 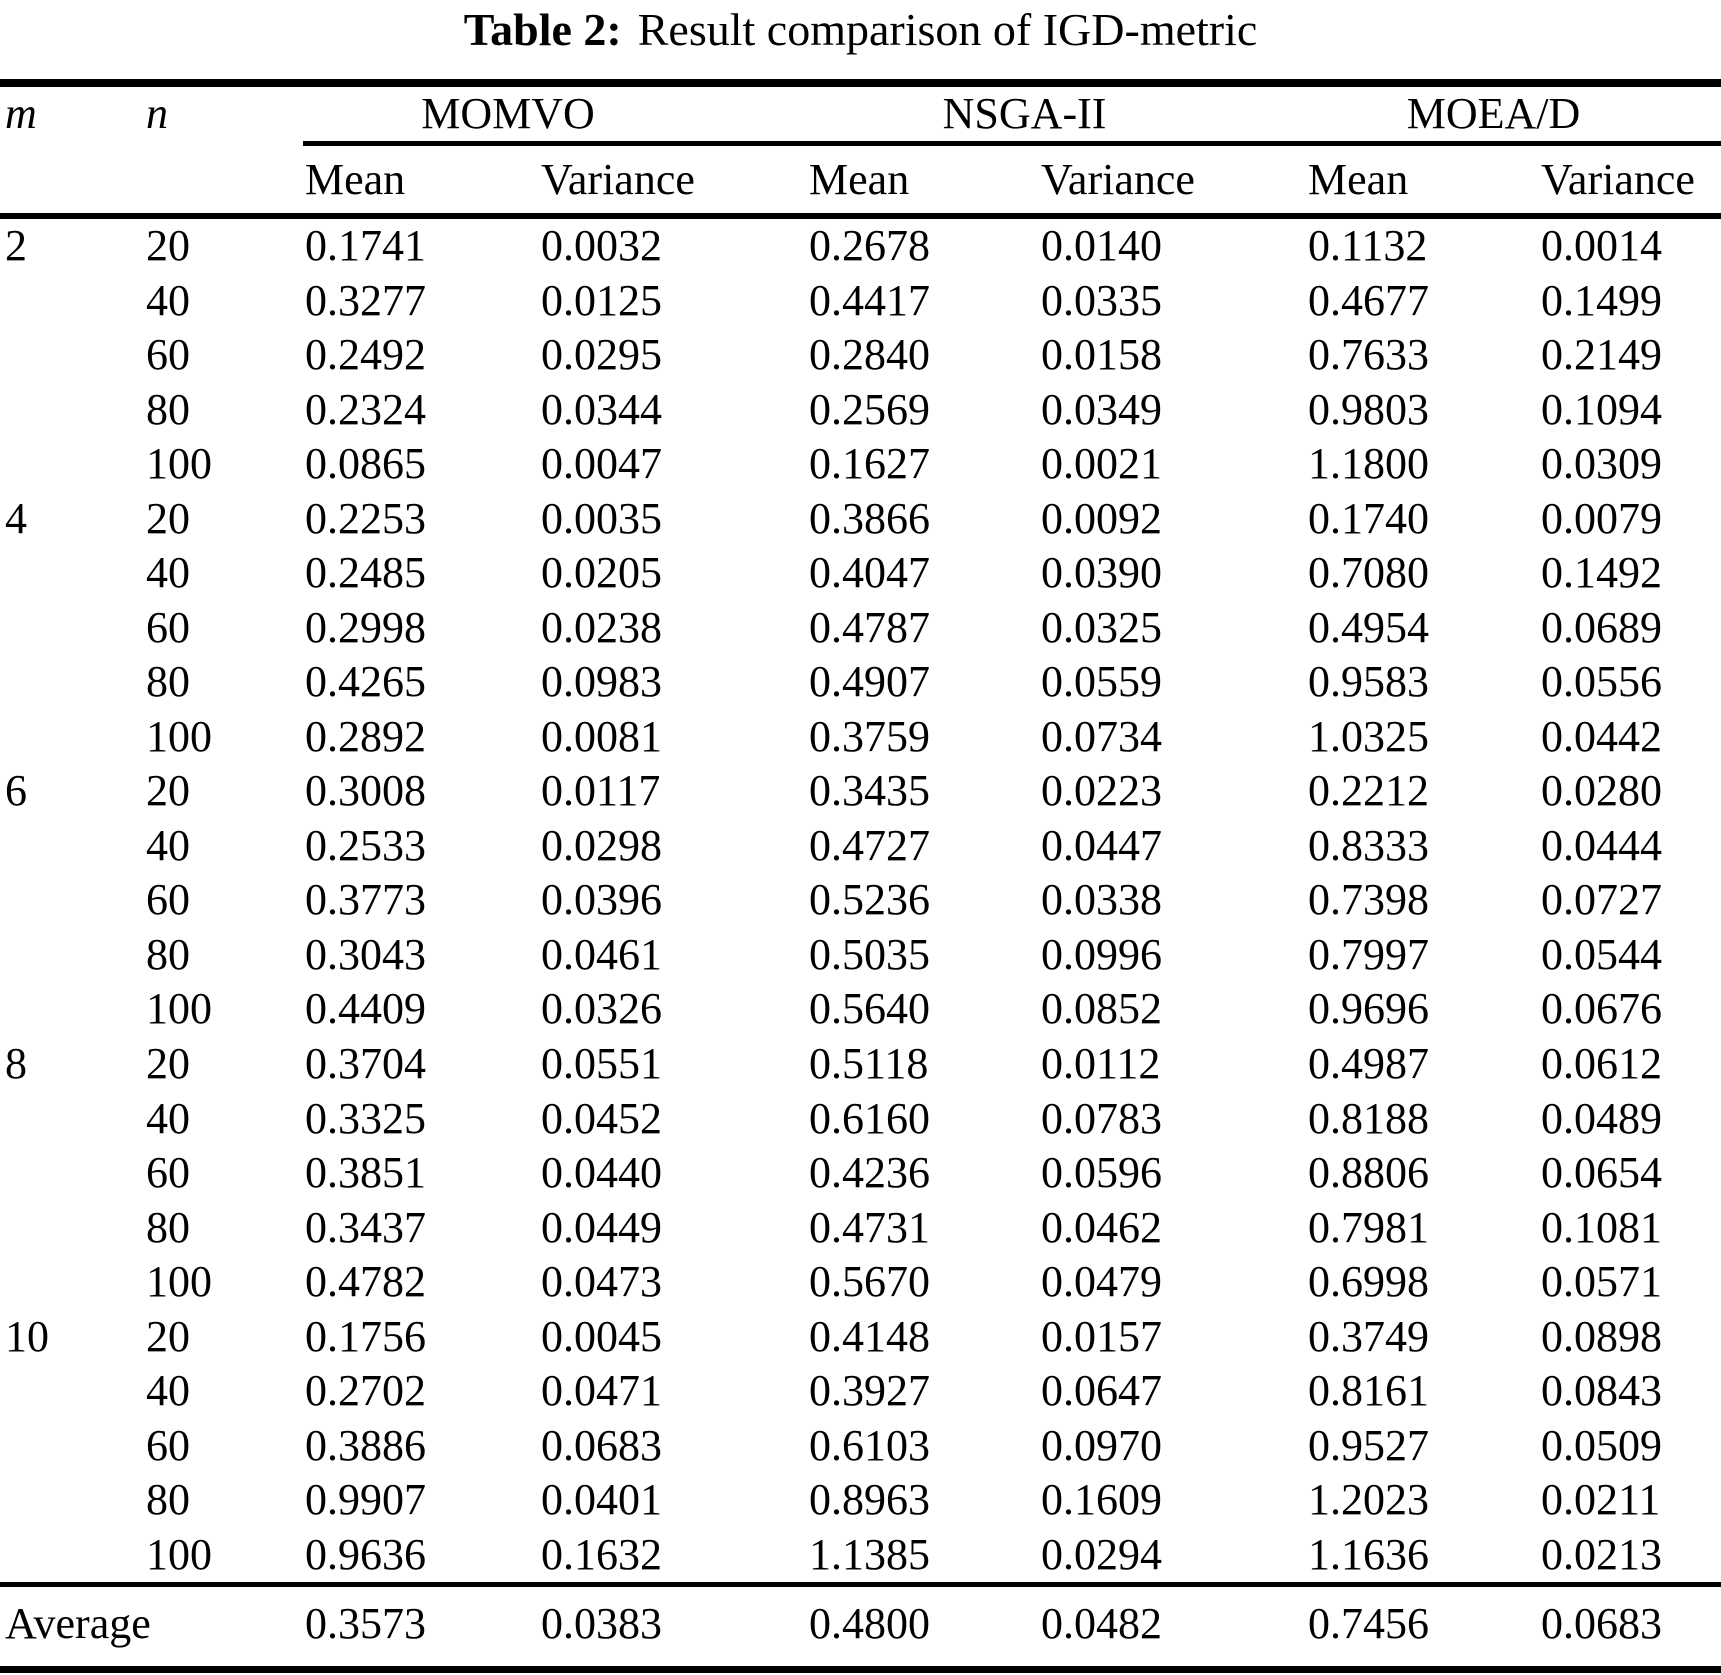 What do you see at coordinates (860, 410) in the screenshot?
I see `table-row: 80 0.2324 0.0344 0.2569 0.0349 0.9803 0.1094` at bounding box center [860, 410].